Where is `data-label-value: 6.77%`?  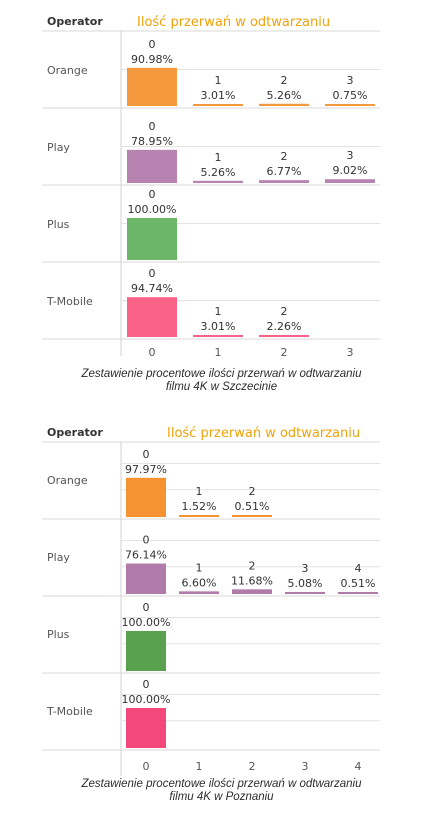 data-label-value: 6.77% is located at coordinates (284, 171).